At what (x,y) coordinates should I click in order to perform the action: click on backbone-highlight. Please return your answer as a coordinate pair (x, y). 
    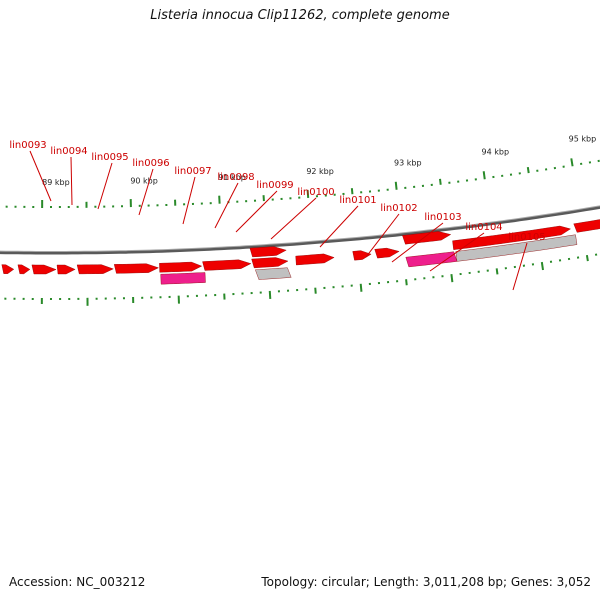
    Looking at the image, I should click on (300, 228).